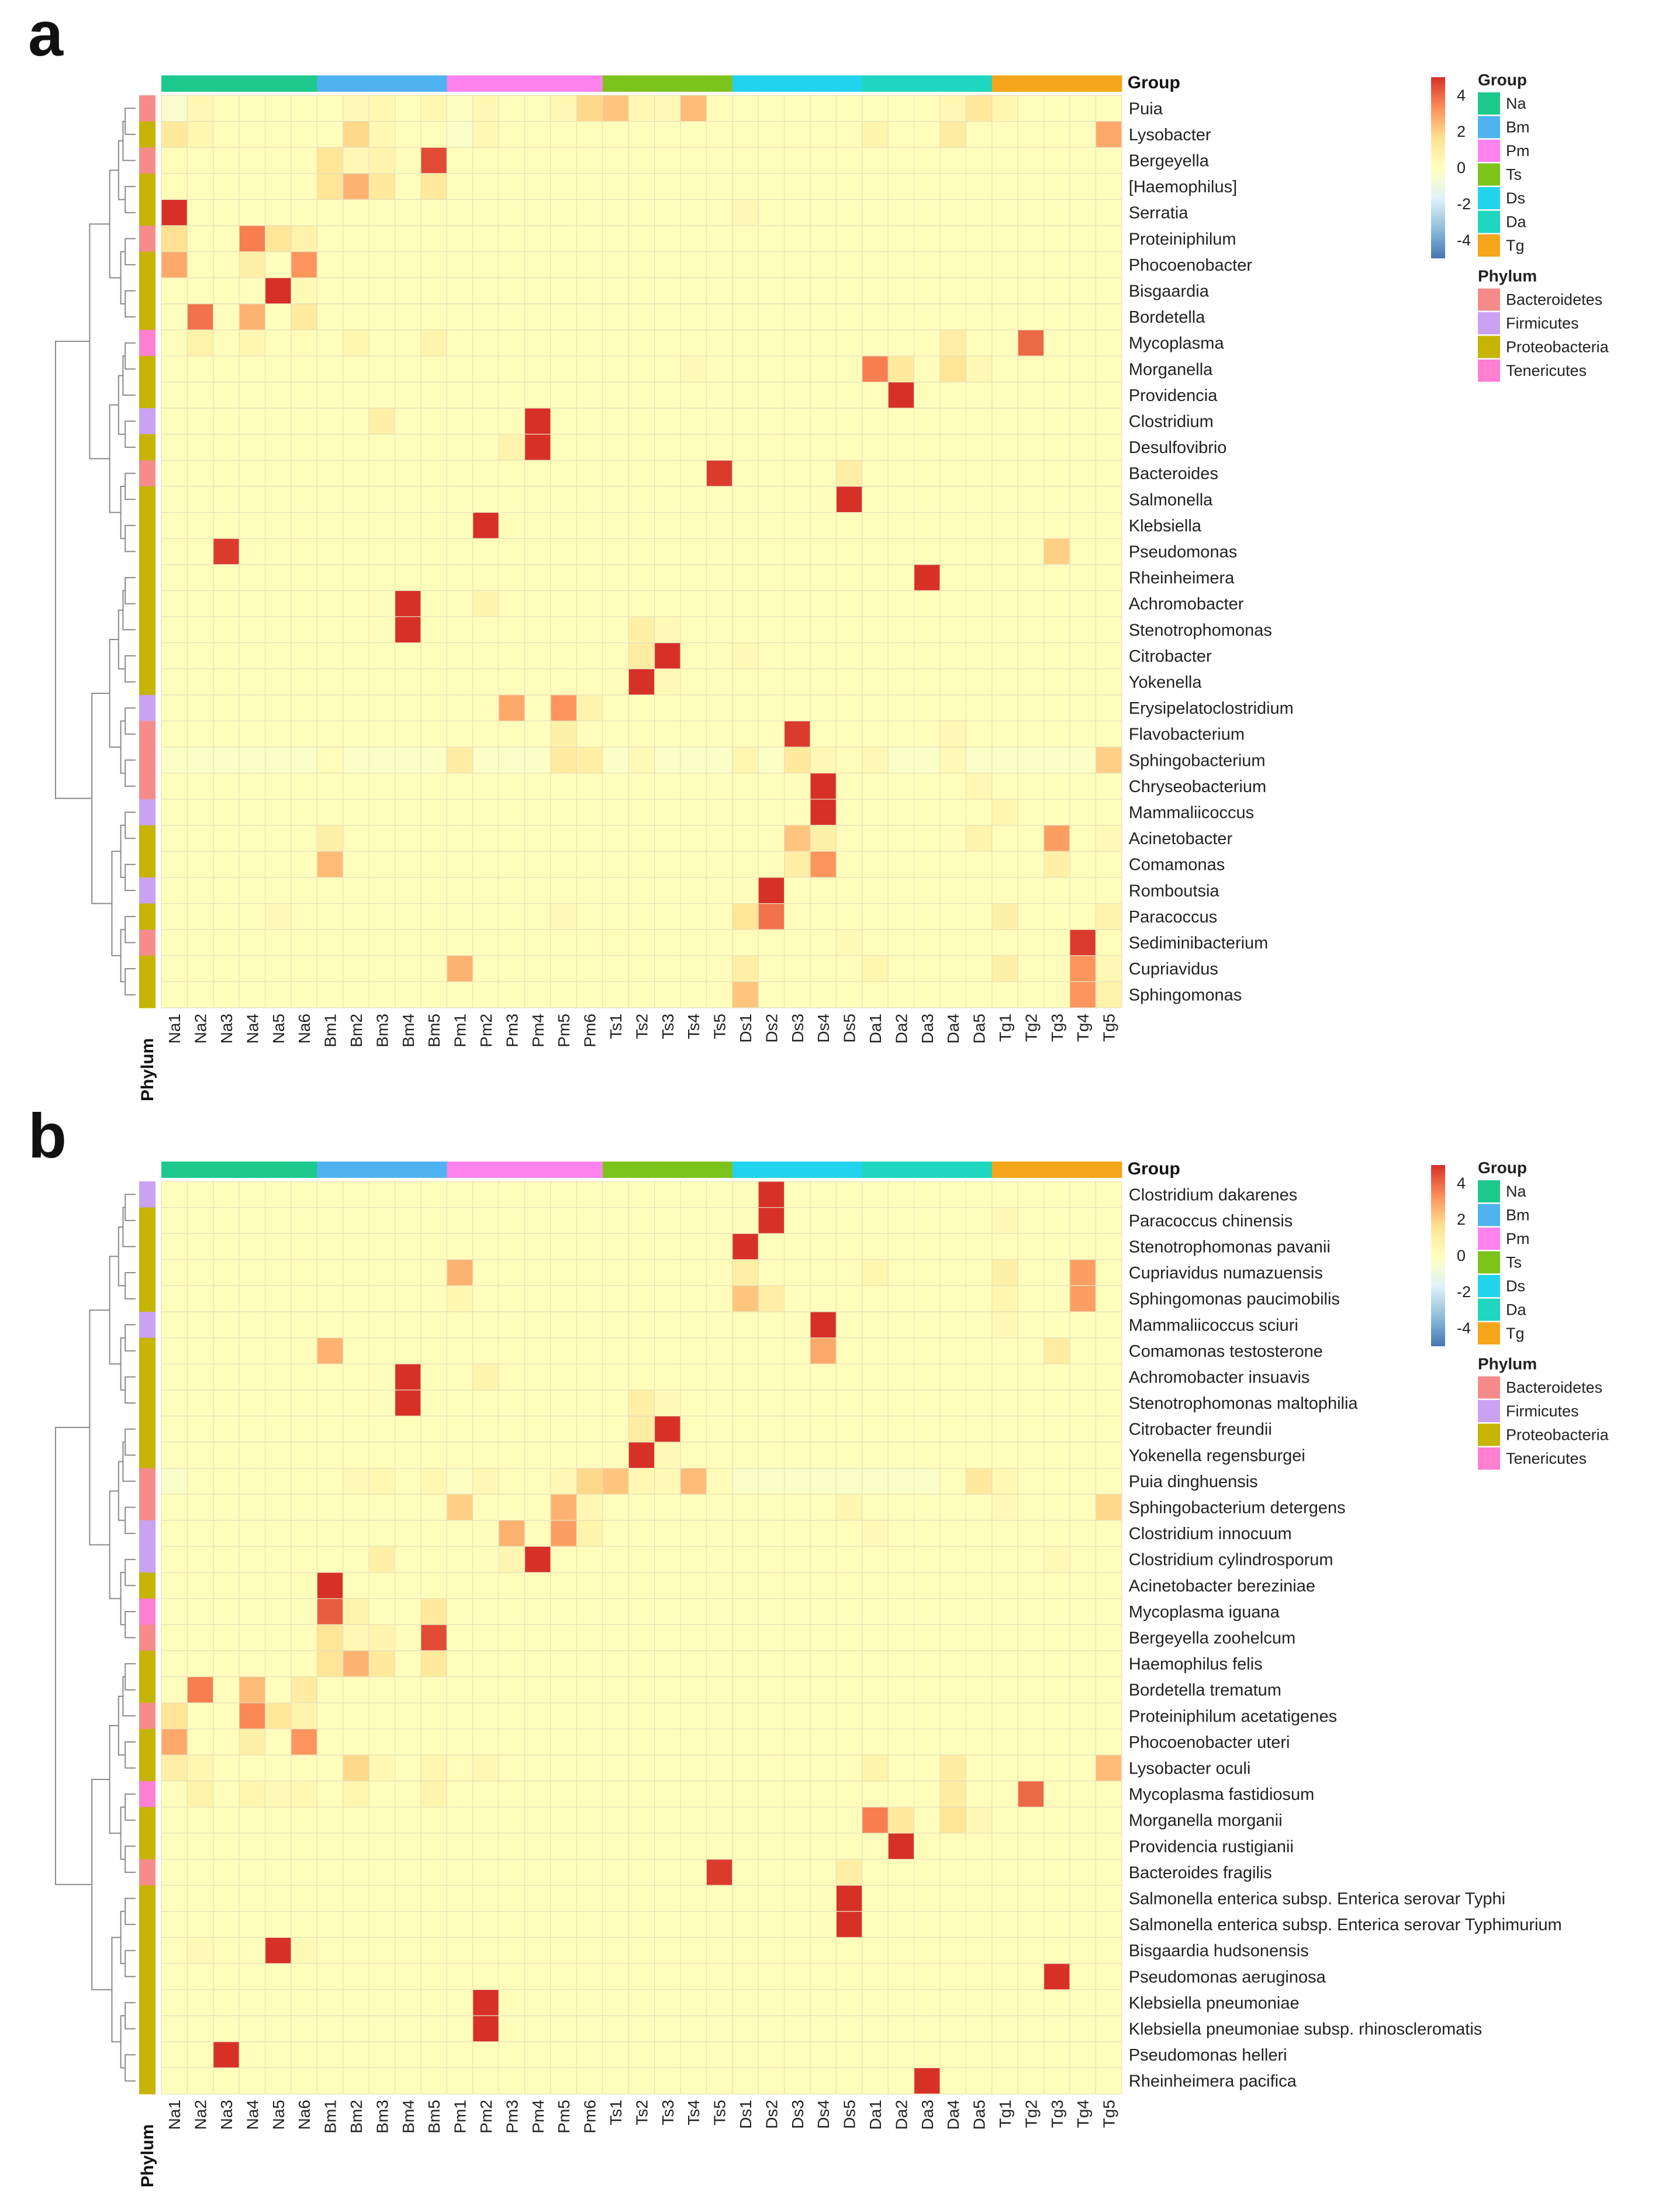  I want to click on phylum-annotation-cell, so click(147, 1924).